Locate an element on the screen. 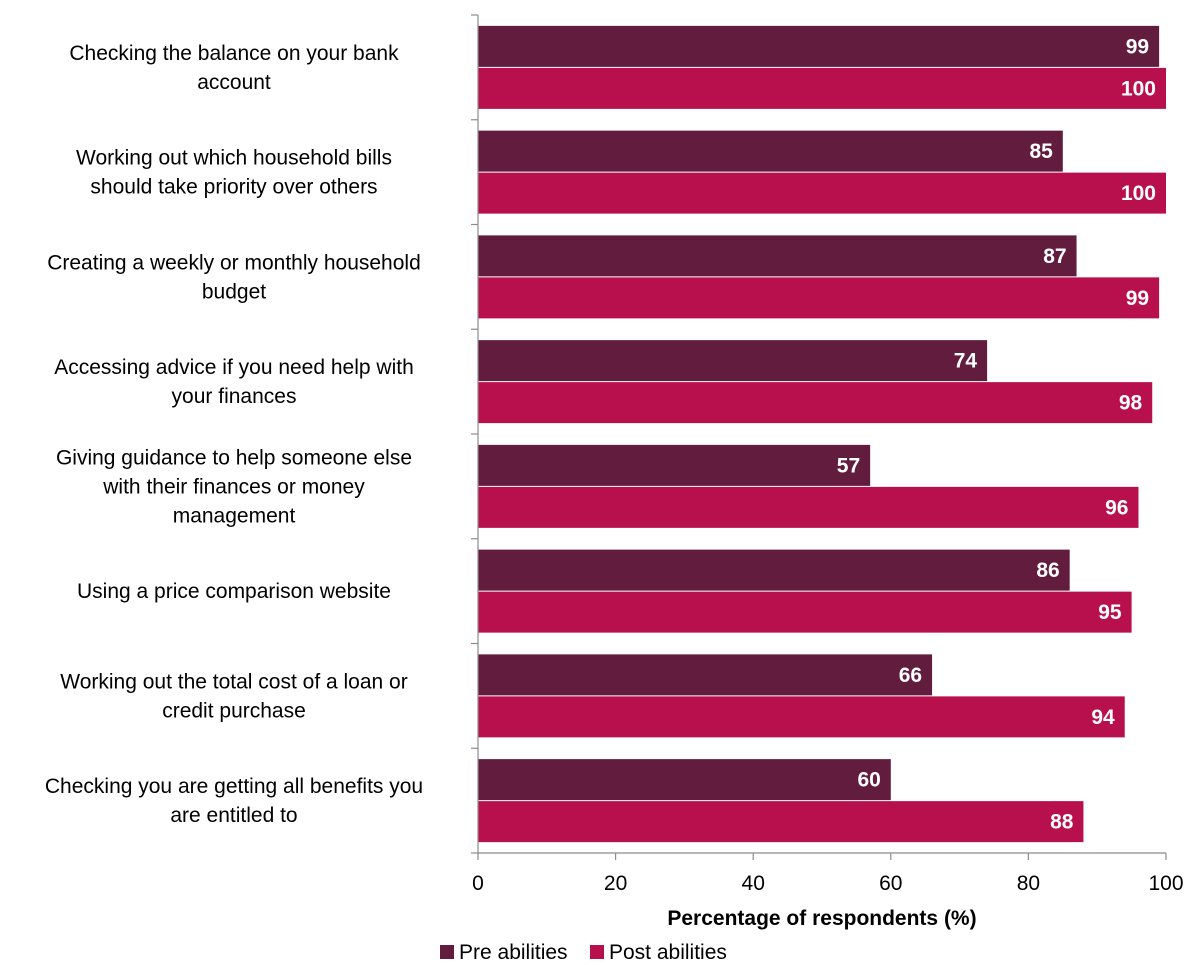 The height and width of the screenshot is (965, 1191). category-label-line: Working out which household bills is located at coordinates (234, 158).